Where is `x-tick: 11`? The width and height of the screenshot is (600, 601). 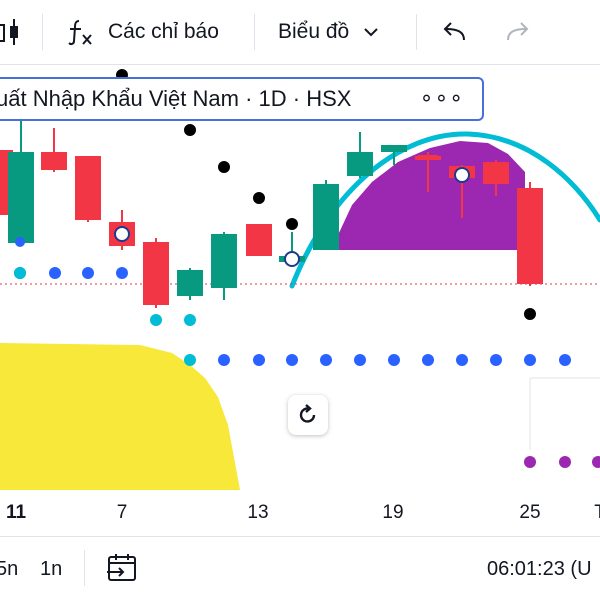 x-tick: 11 is located at coordinates (16, 512).